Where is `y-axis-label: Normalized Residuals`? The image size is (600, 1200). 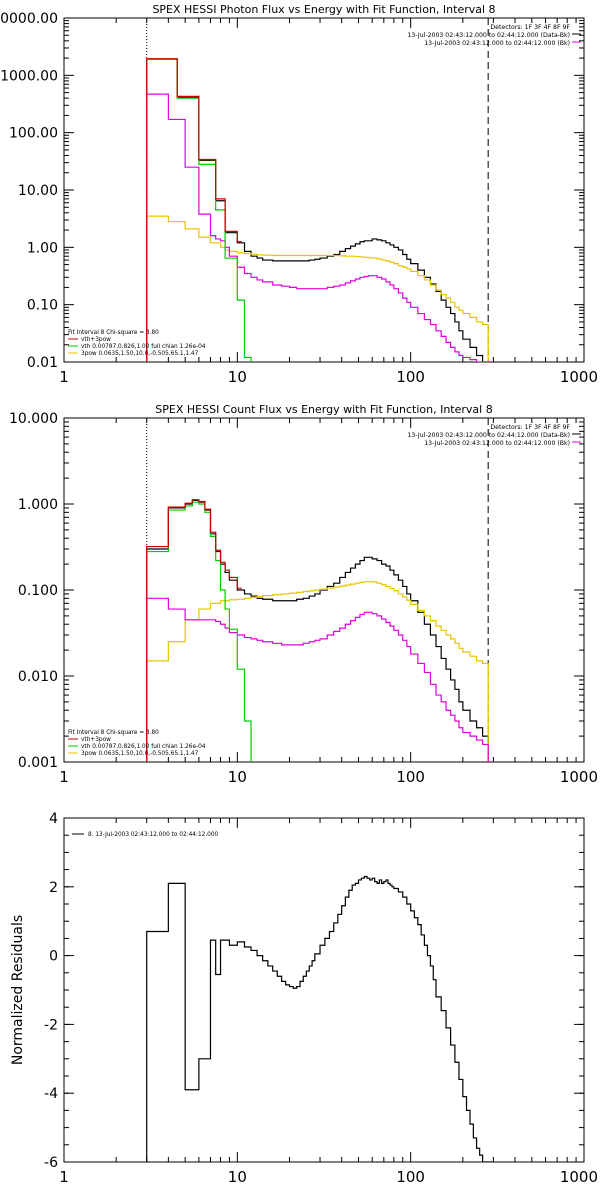
y-axis-label: Normalized Residuals is located at coordinates (18, 990).